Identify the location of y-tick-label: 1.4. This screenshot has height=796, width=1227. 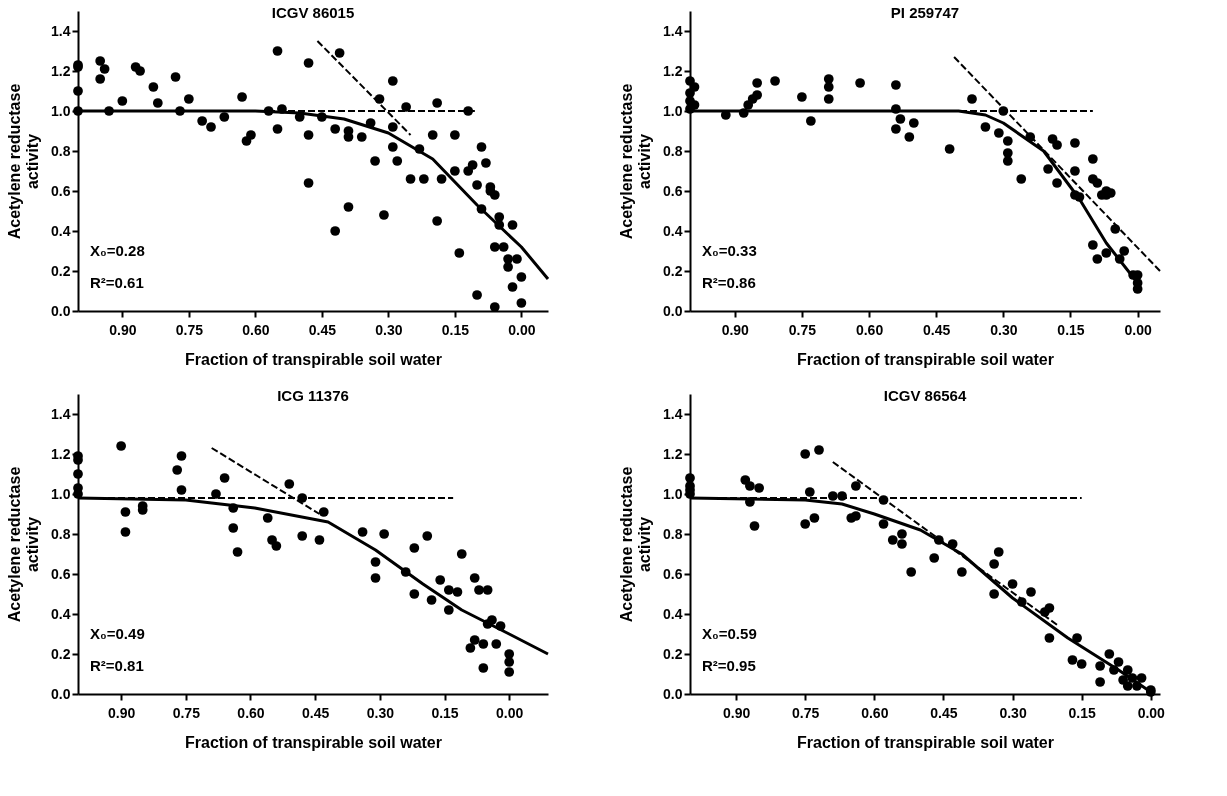
(61, 413).